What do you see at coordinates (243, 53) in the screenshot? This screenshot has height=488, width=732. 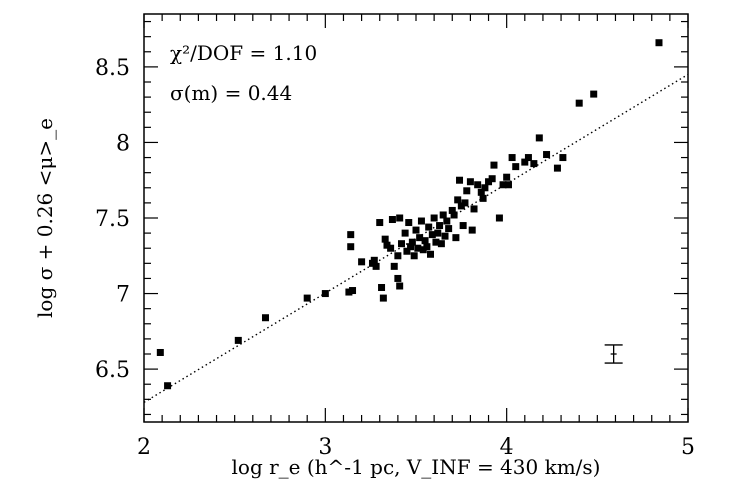 I see `annotation-chi2: χ²/DOF = 1.10` at bounding box center [243, 53].